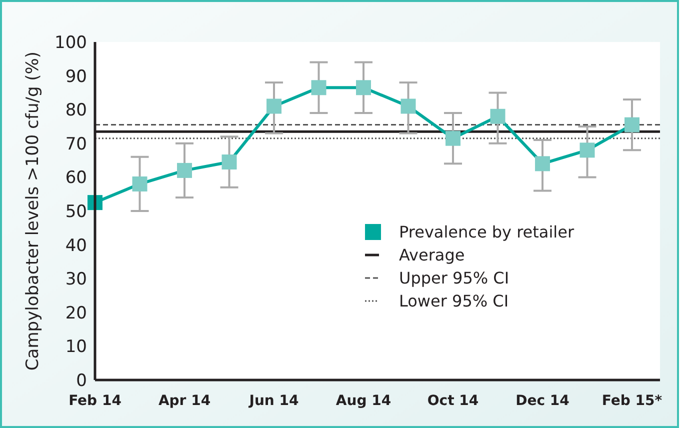 This screenshot has width=681, height=428. I want to click on legend-label: Average, so click(432, 255).